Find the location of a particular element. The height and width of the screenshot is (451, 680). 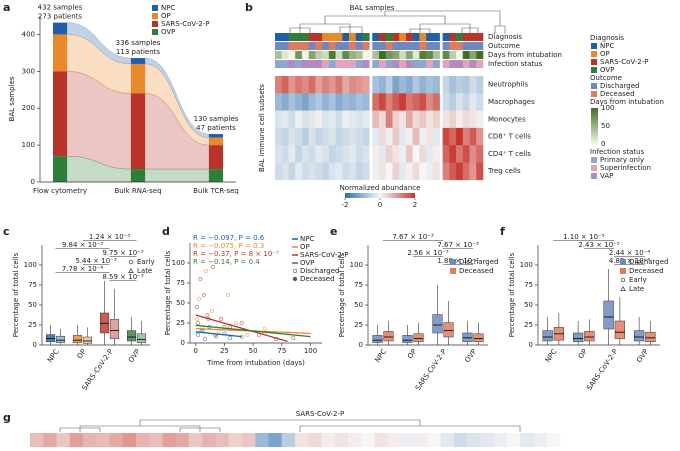

x-tick-label: NPC is located at coordinates (53, 356).